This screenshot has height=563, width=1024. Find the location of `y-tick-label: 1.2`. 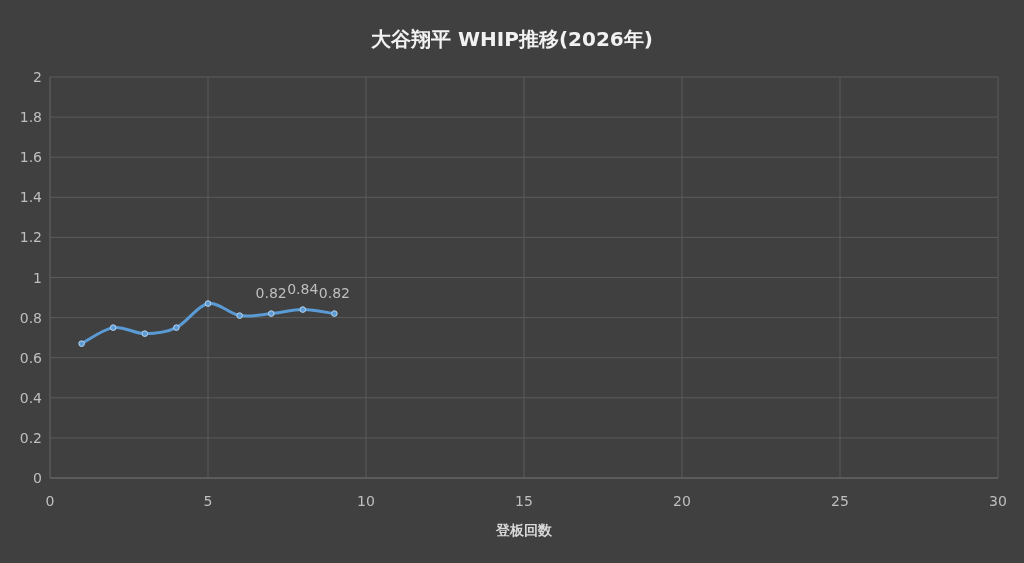

y-tick-label: 1.2 is located at coordinates (30, 237).